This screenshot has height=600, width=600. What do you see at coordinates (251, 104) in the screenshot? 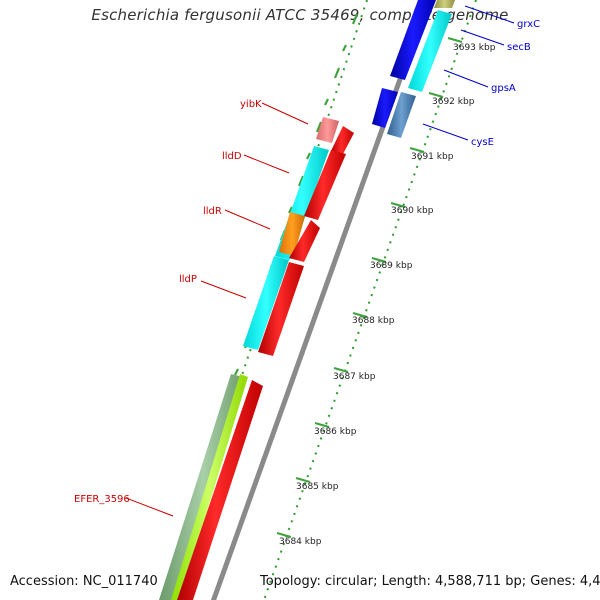
I see `label-yibK: yibK` at bounding box center [251, 104].